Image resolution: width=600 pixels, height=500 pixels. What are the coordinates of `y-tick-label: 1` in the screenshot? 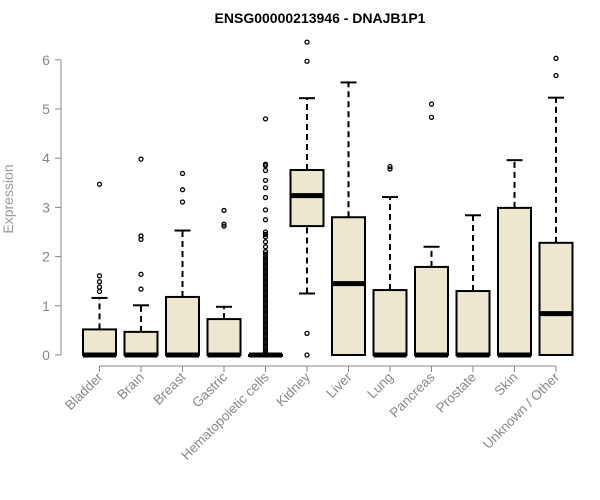 It's located at (46, 306).